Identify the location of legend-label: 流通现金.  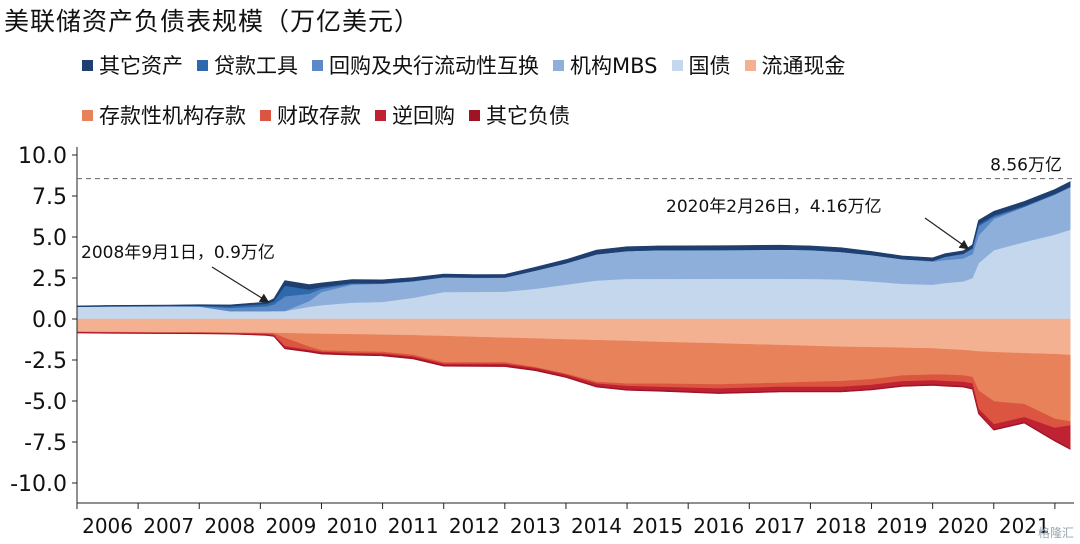
(803, 66).